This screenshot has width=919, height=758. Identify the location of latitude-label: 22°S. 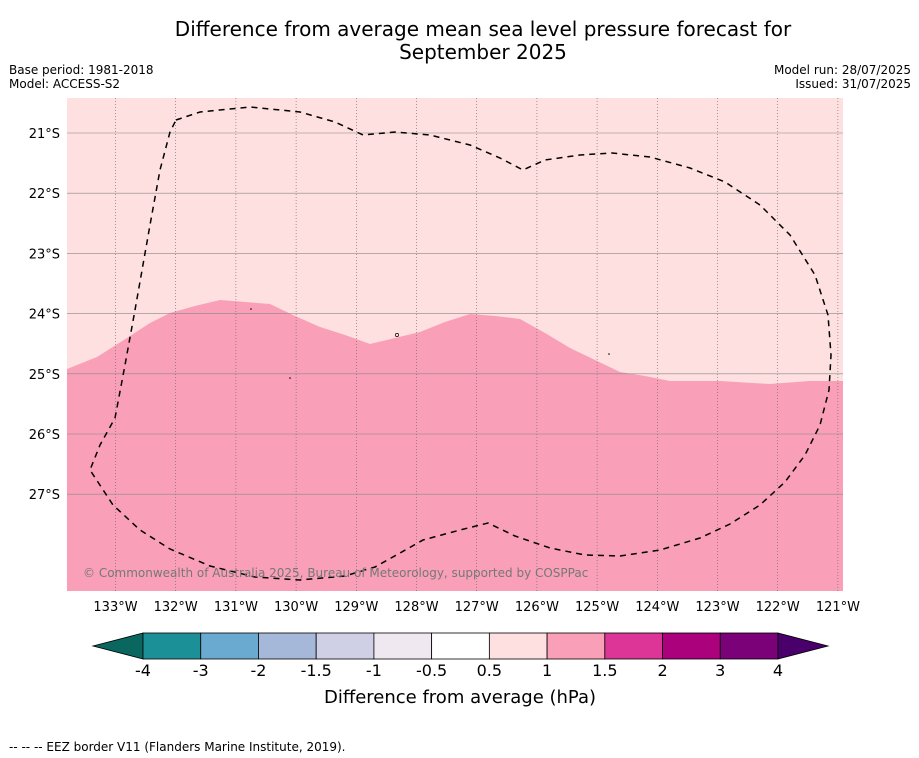
(44, 194).